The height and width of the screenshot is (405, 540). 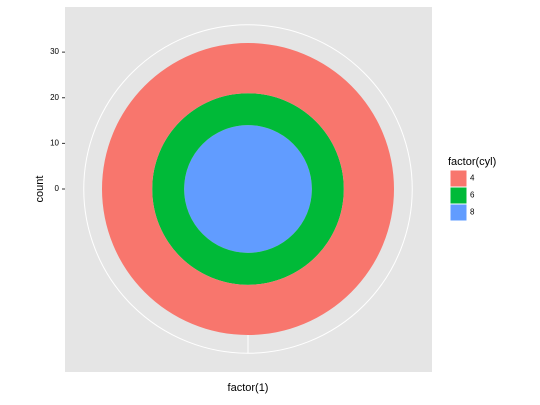 I want to click on legend-label: 8, so click(x=472, y=212).